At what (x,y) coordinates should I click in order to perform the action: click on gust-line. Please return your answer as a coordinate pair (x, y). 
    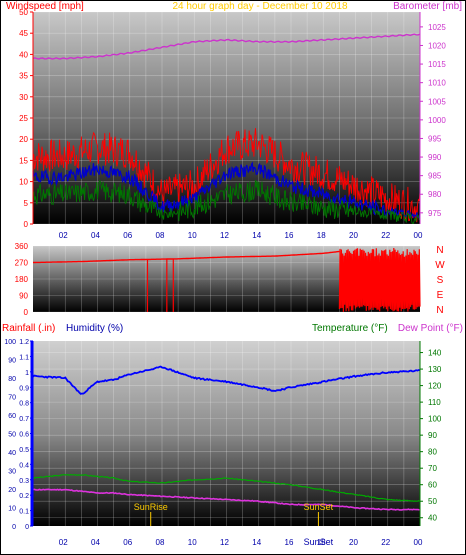
    Looking at the image, I should click on (226, 175).